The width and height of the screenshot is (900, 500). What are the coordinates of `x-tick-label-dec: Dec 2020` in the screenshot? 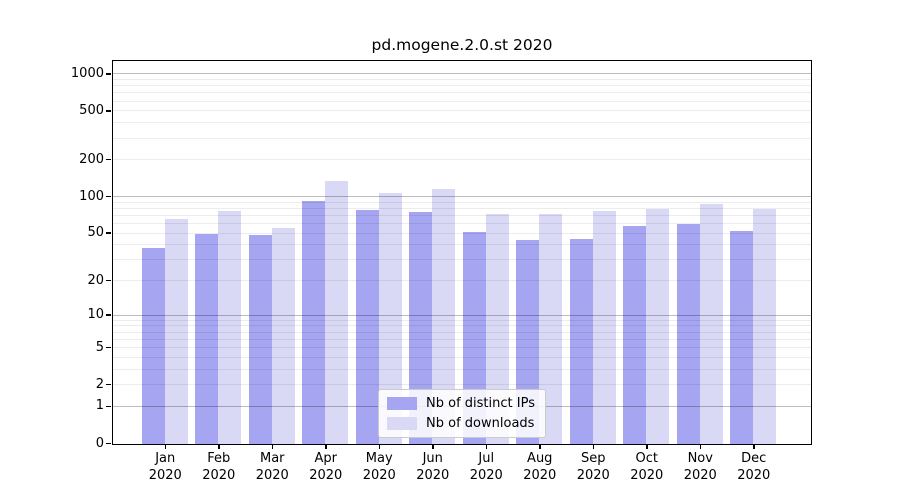 It's located at (753, 467).